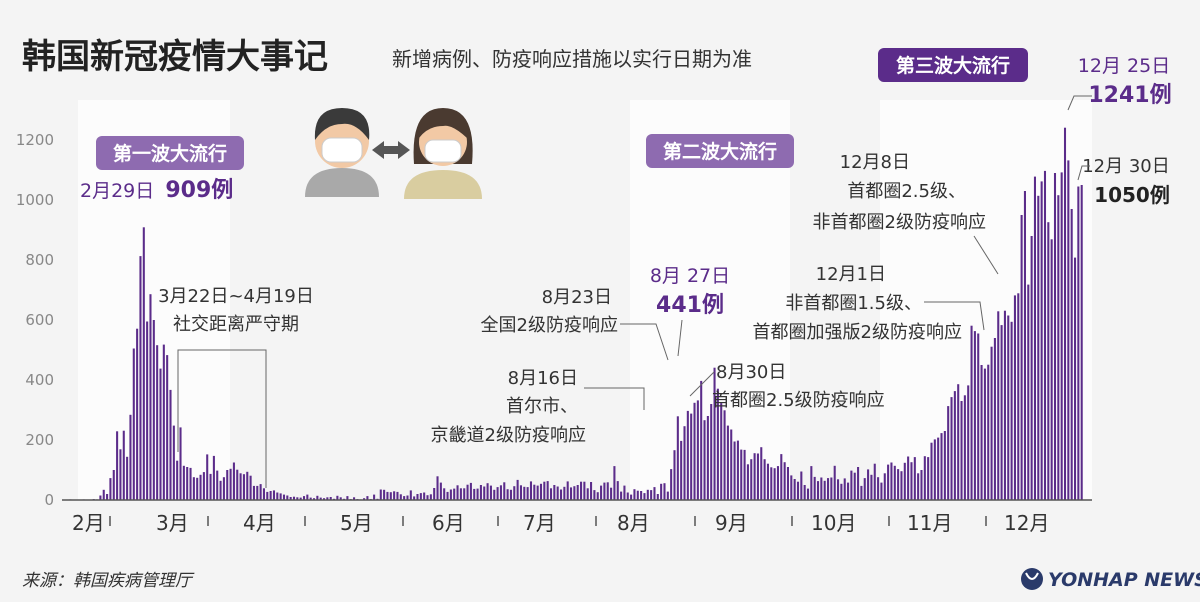  What do you see at coordinates (342, 152) in the screenshot?
I see `masked-man-icon` at bounding box center [342, 152].